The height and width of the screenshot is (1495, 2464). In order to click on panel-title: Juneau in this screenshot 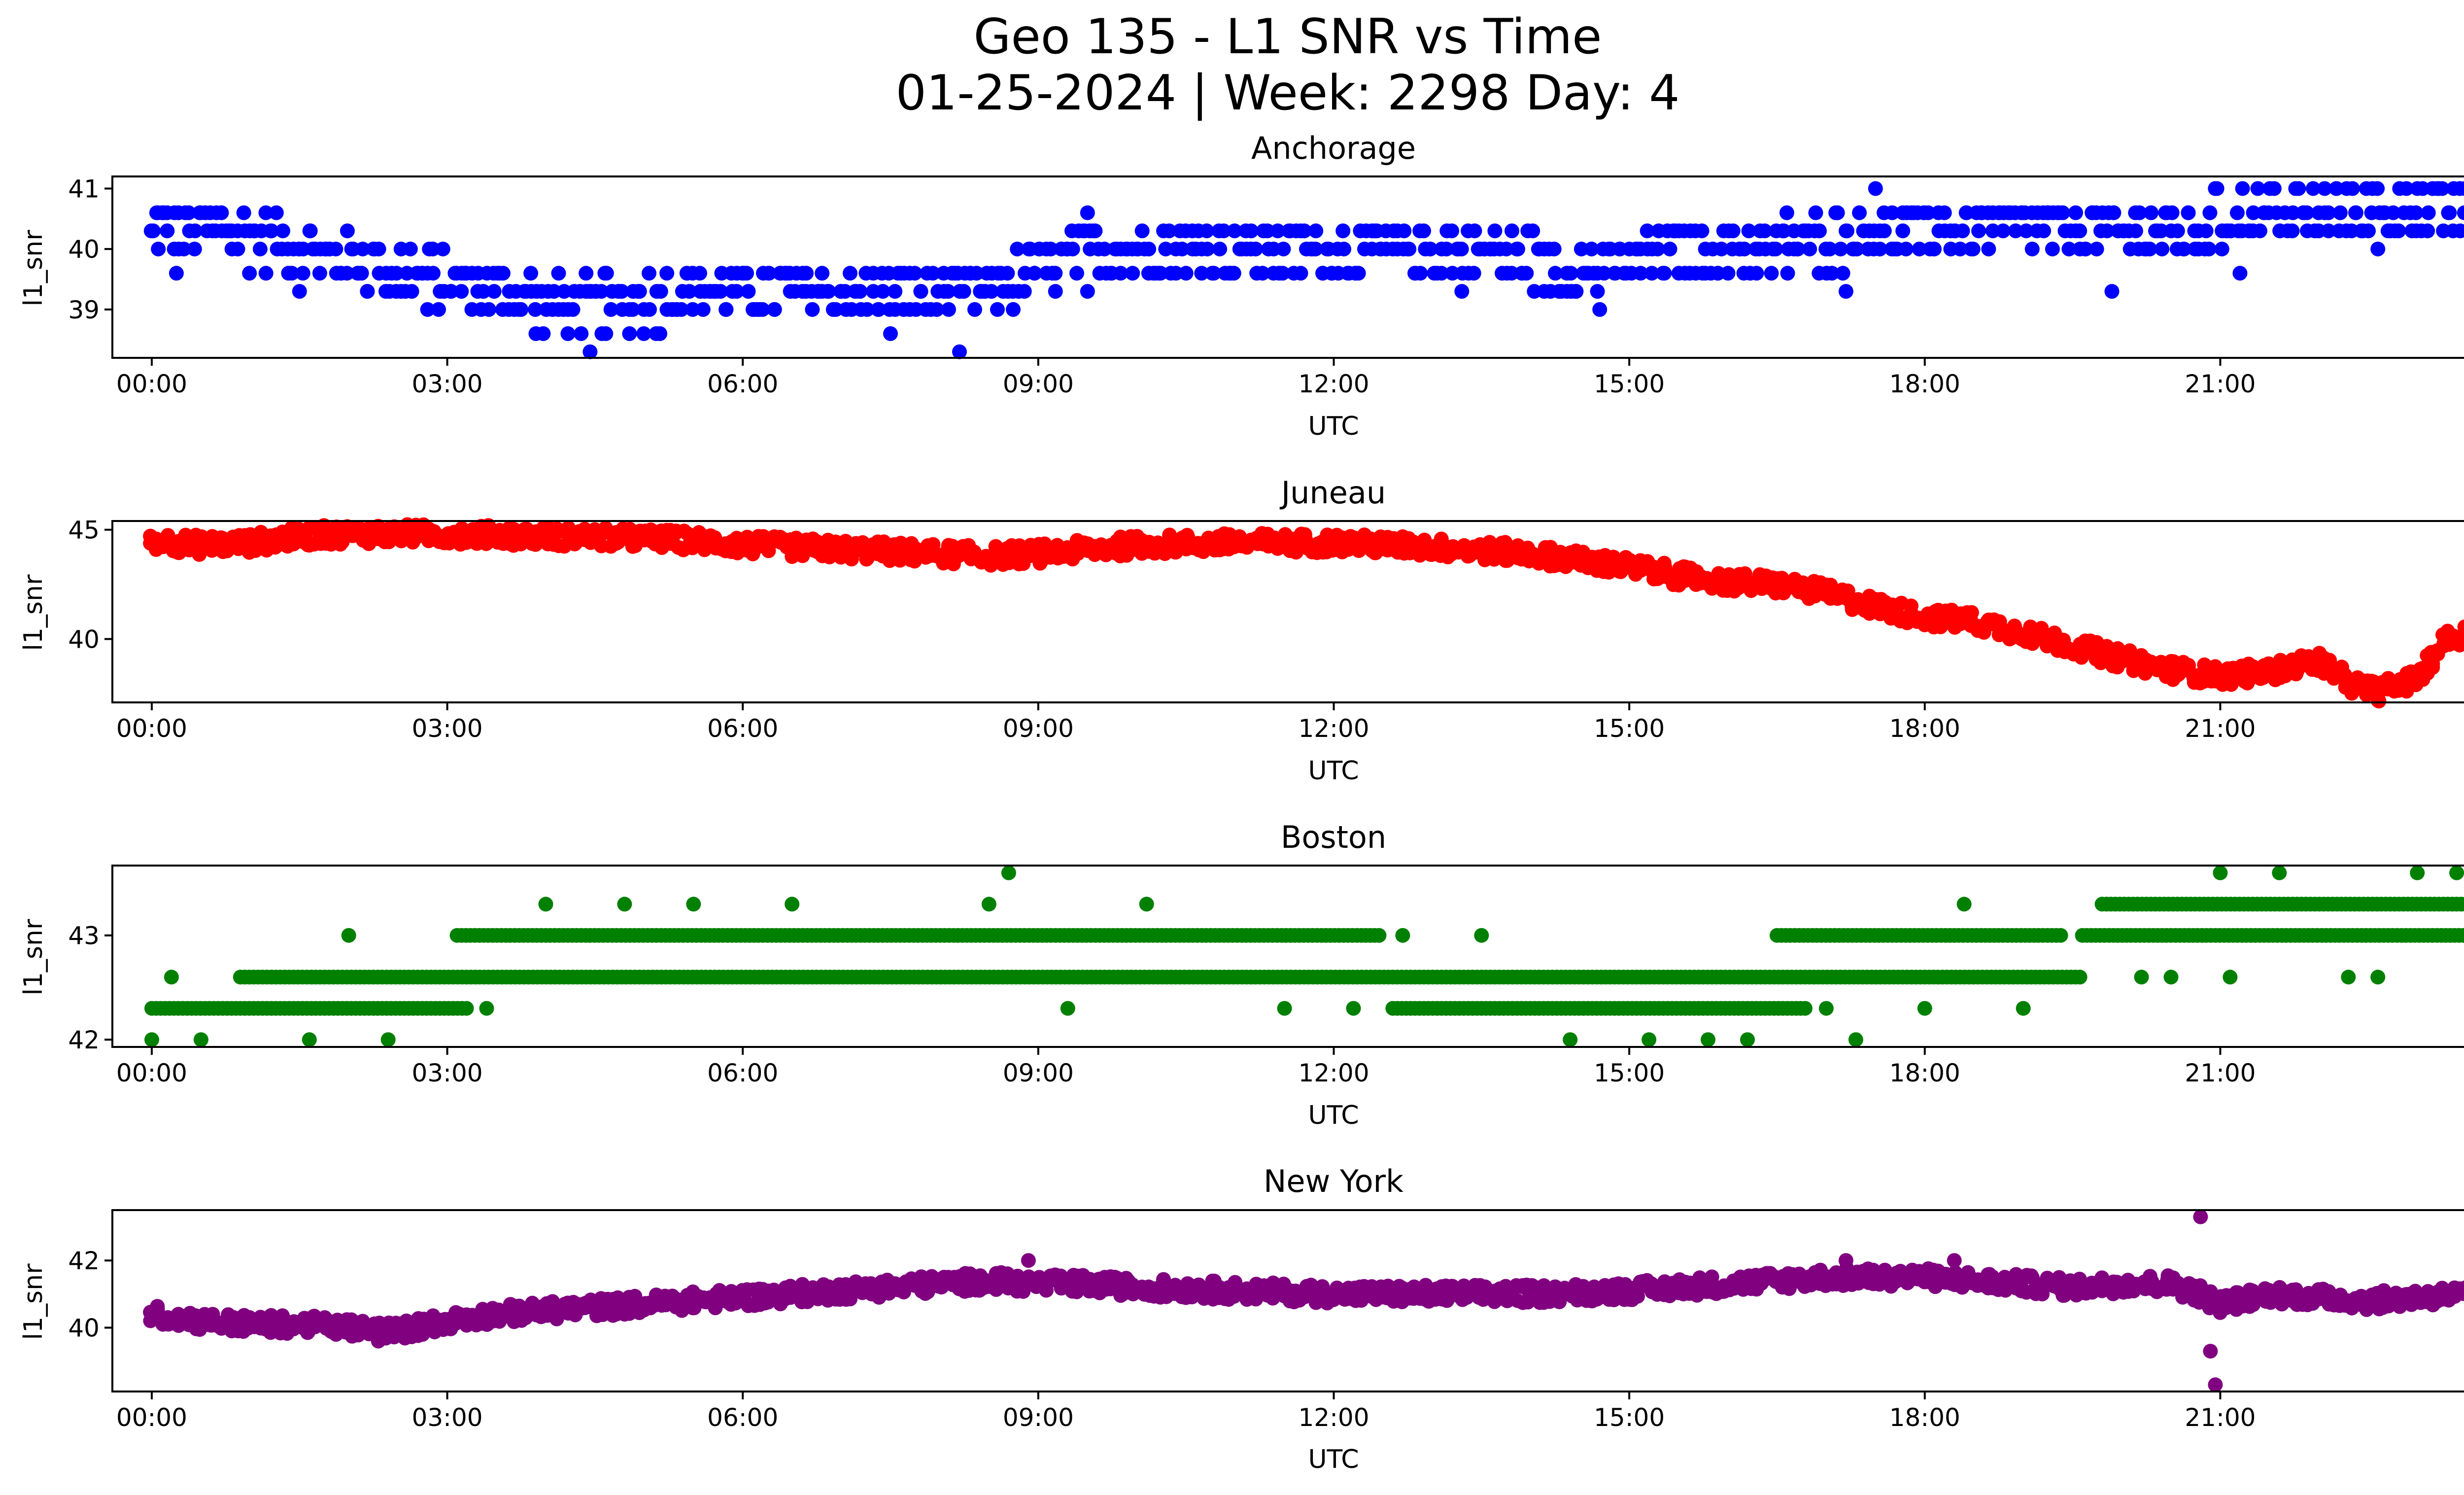, I will do `click(1332, 493)`.